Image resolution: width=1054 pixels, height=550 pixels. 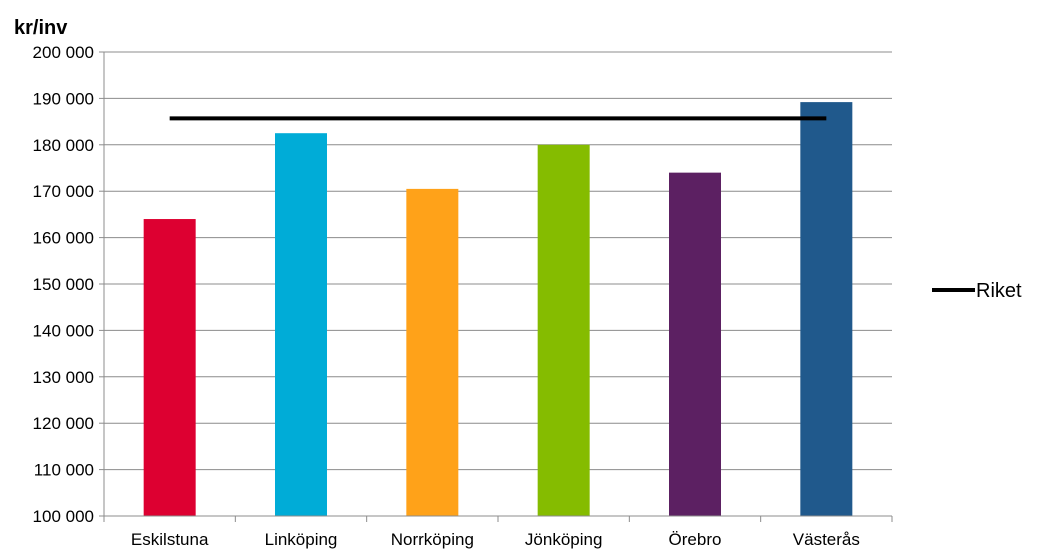 I want to click on y-tick-label: 170 000, so click(x=63, y=191).